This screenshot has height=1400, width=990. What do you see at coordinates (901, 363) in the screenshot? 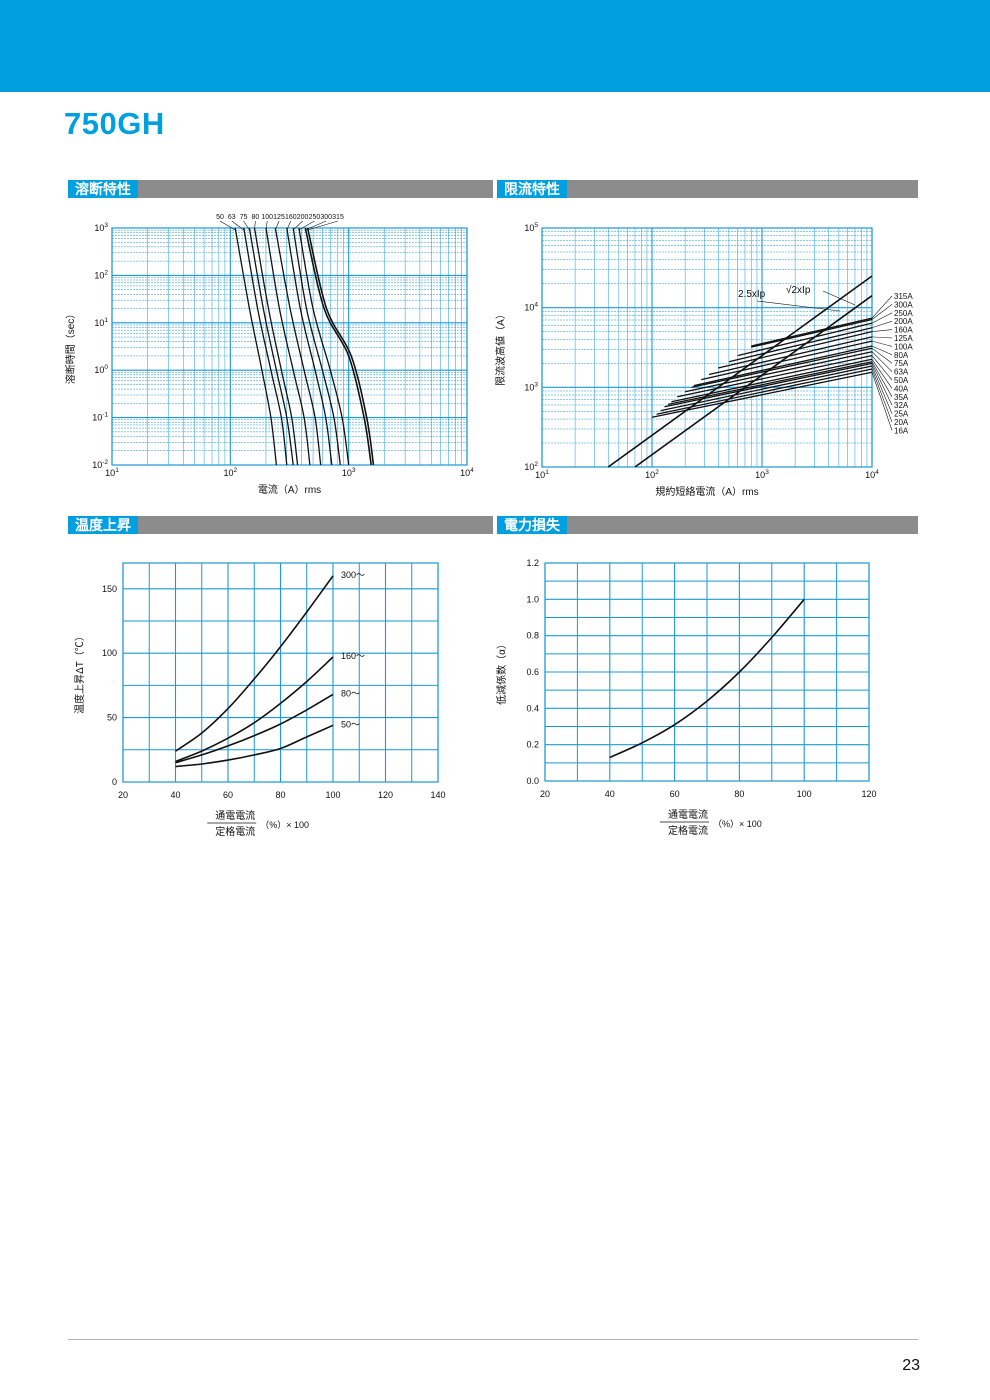
I see `rating-label: 75A` at bounding box center [901, 363].